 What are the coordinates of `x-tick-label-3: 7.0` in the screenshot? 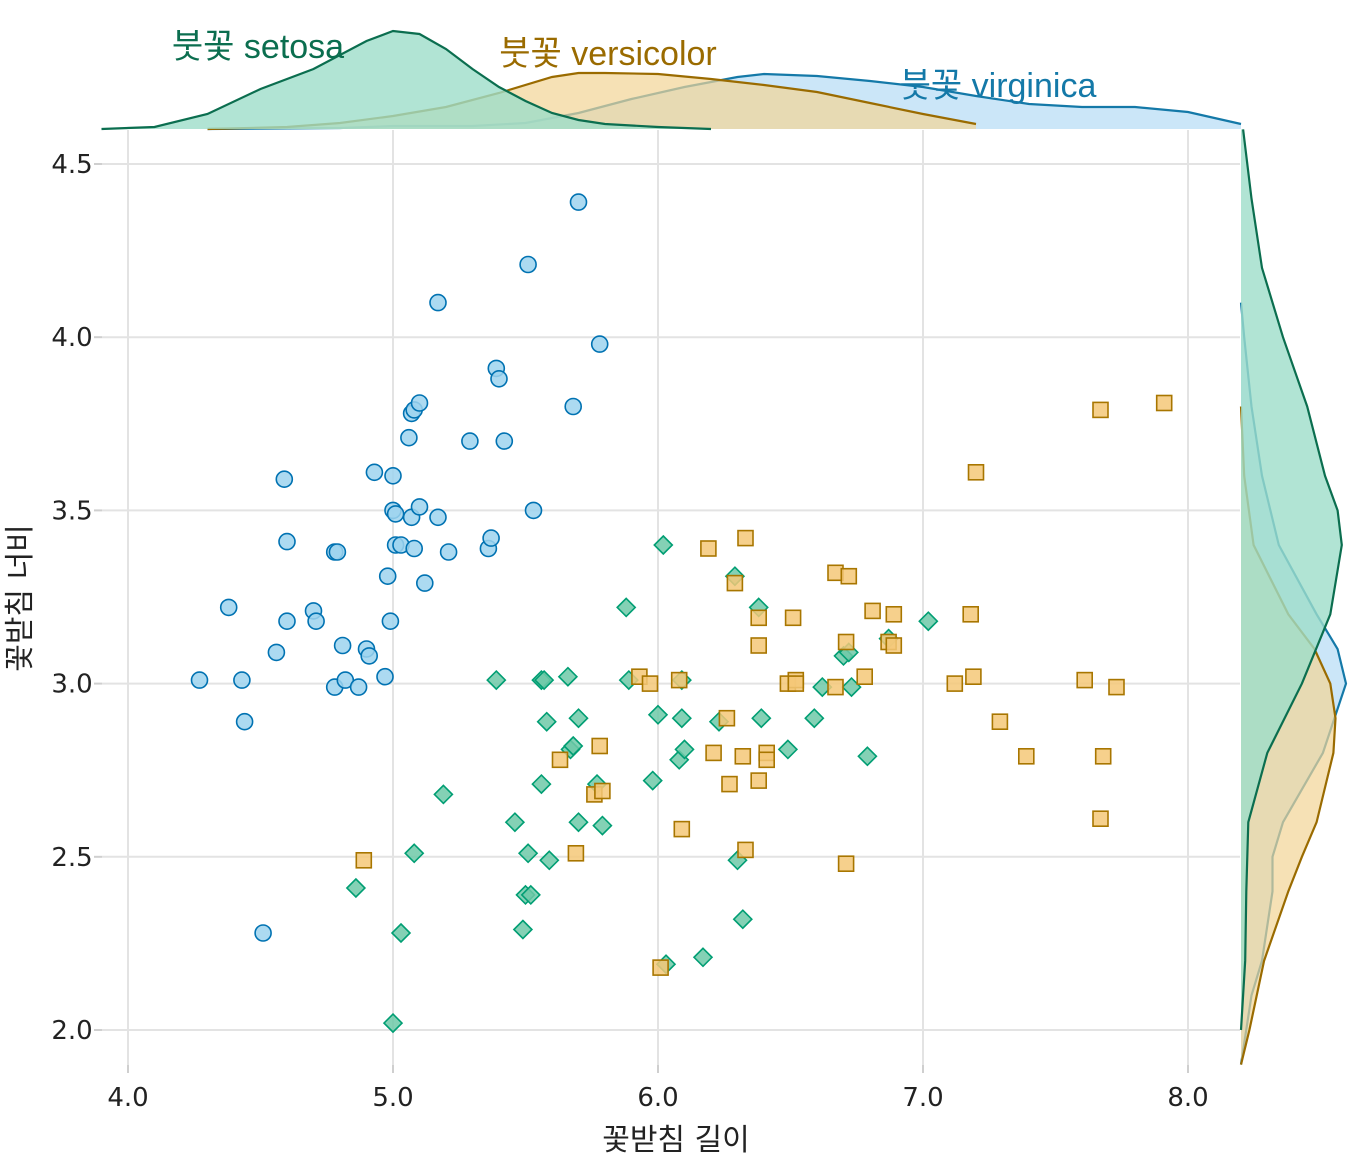 It's located at (922, 1098).